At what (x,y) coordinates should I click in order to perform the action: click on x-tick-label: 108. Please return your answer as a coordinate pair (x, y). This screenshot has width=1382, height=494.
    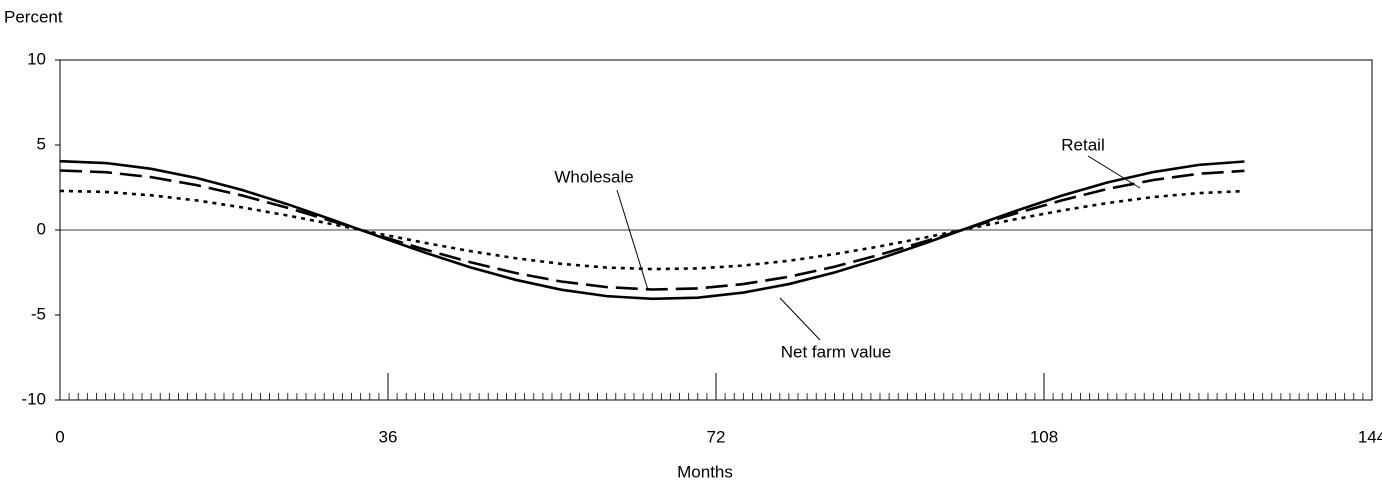
    Looking at the image, I should click on (1044, 436).